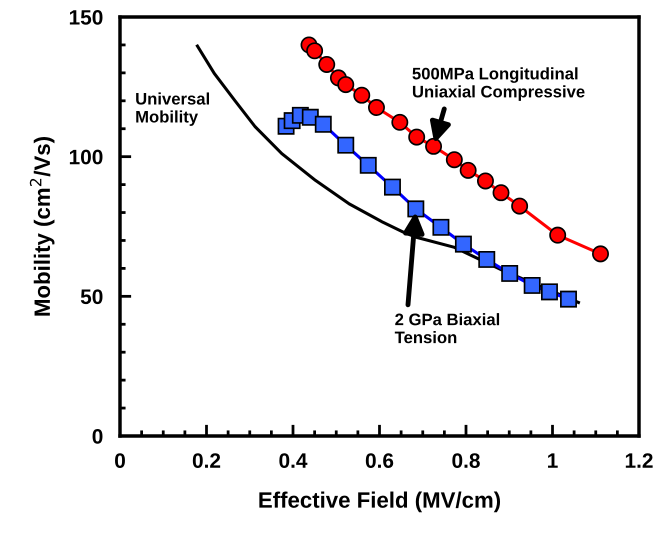 The image size is (657, 544). What do you see at coordinates (91, 296) in the screenshot?
I see `y-tick-label: 50` at bounding box center [91, 296].